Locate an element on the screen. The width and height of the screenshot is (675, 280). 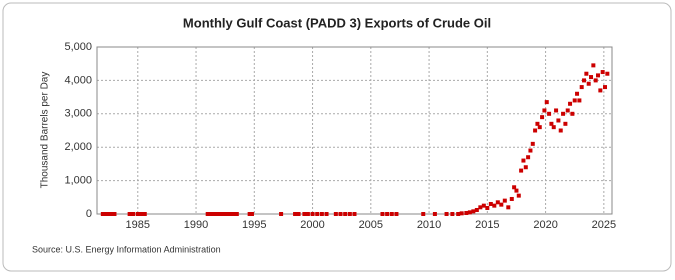
y-tick-label: 2,000 is located at coordinates (78, 147).